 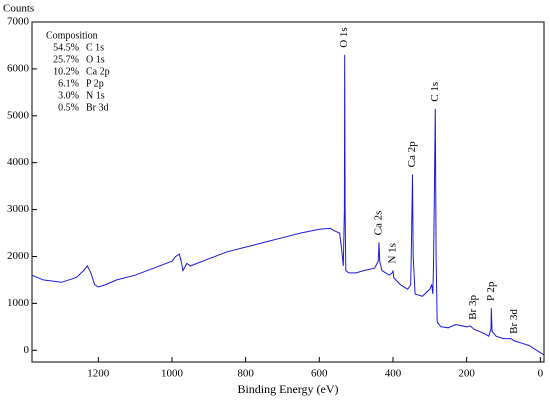 I want to click on y-tick-label: 1000, so click(x=18, y=303).